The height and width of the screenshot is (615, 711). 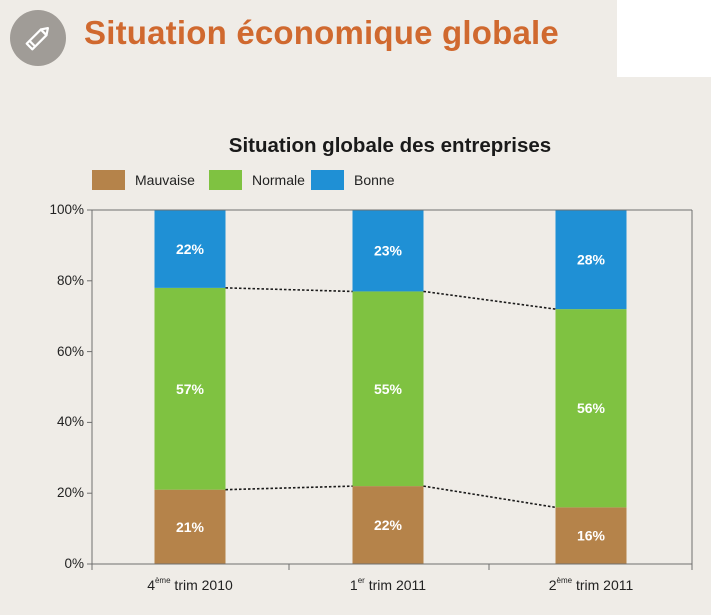 I want to click on data-label-bonne-0: 22%, so click(x=190, y=249).